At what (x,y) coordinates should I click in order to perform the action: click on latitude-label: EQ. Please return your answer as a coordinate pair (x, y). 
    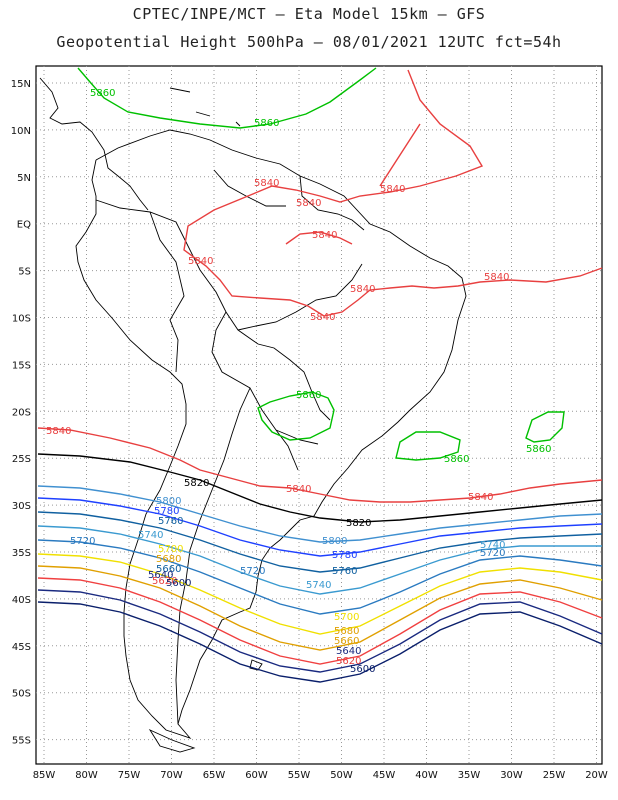
    Looking at the image, I should click on (24, 225).